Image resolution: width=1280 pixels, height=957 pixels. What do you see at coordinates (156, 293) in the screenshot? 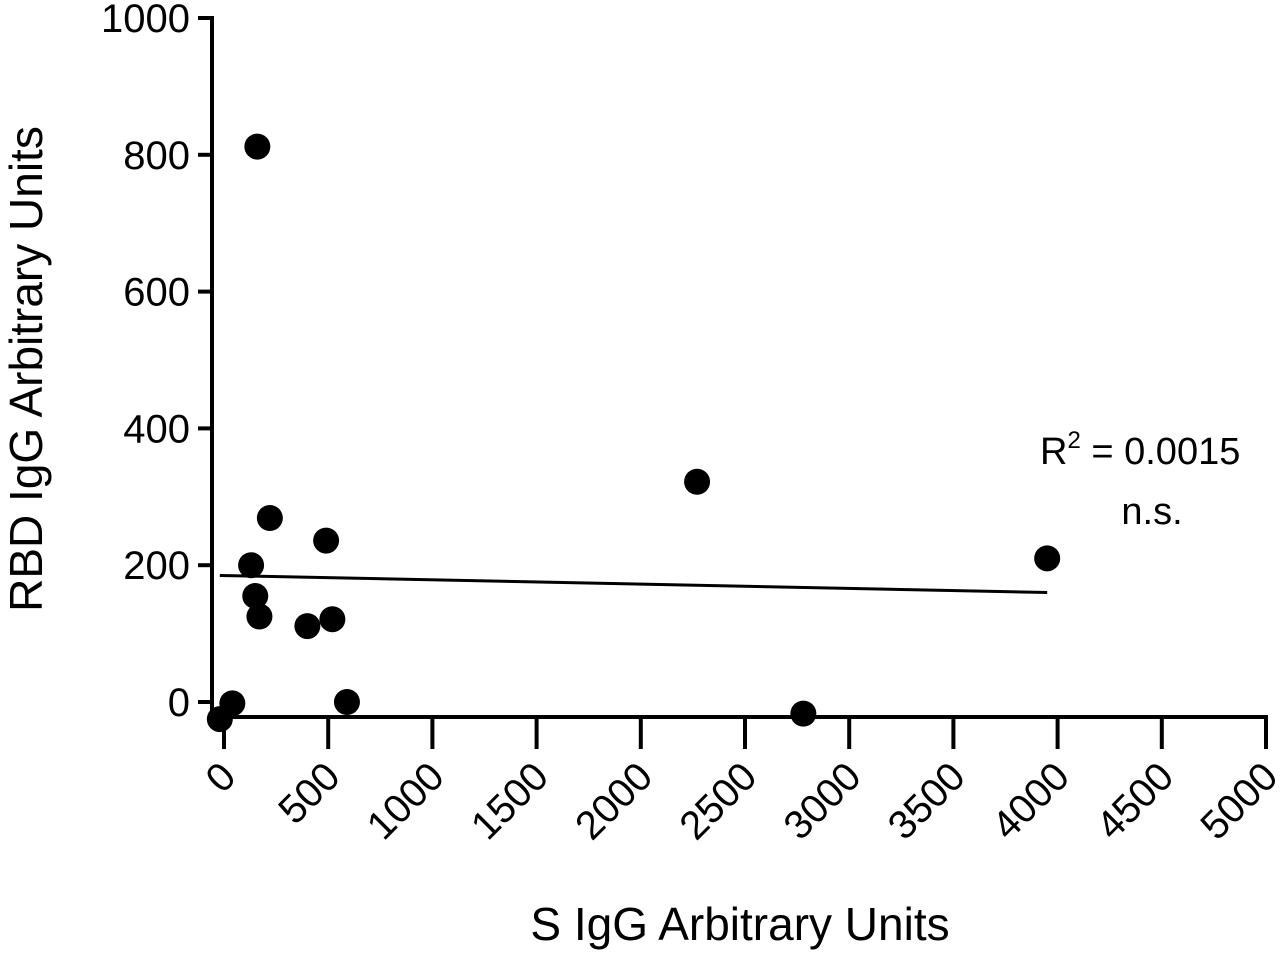
I see `y-tick-label-600: 600` at bounding box center [156, 293].